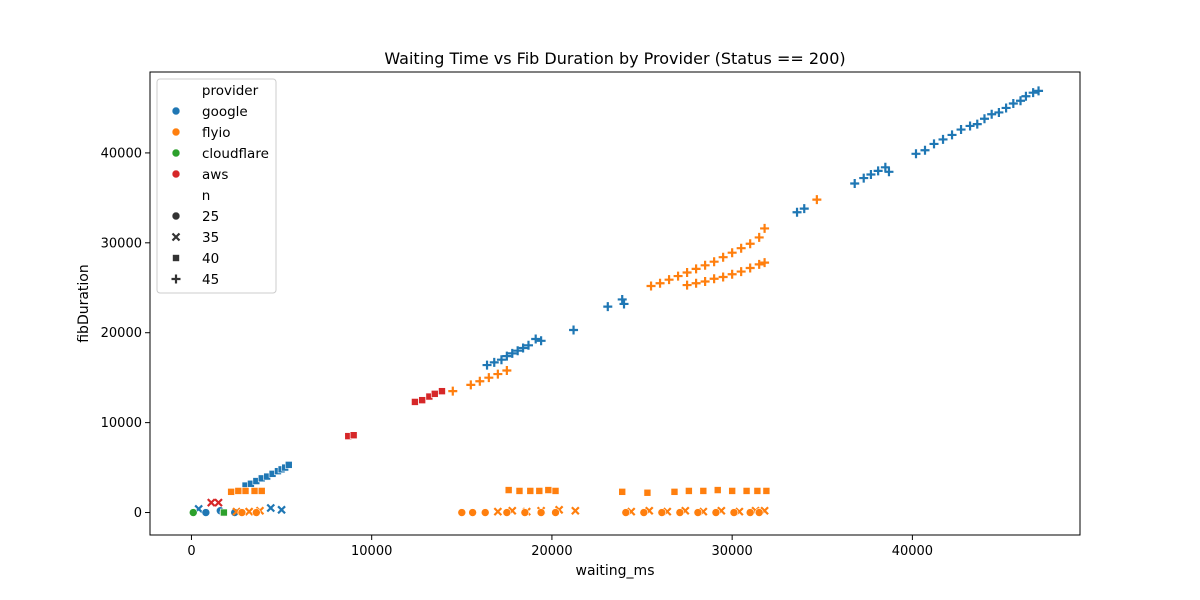 The height and width of the screenshot is (600, 1200). What do you see at coordinates (176, 153) in the screenshot?
I see `legend-marker-cloudflare` at bounding box center [176, 153].